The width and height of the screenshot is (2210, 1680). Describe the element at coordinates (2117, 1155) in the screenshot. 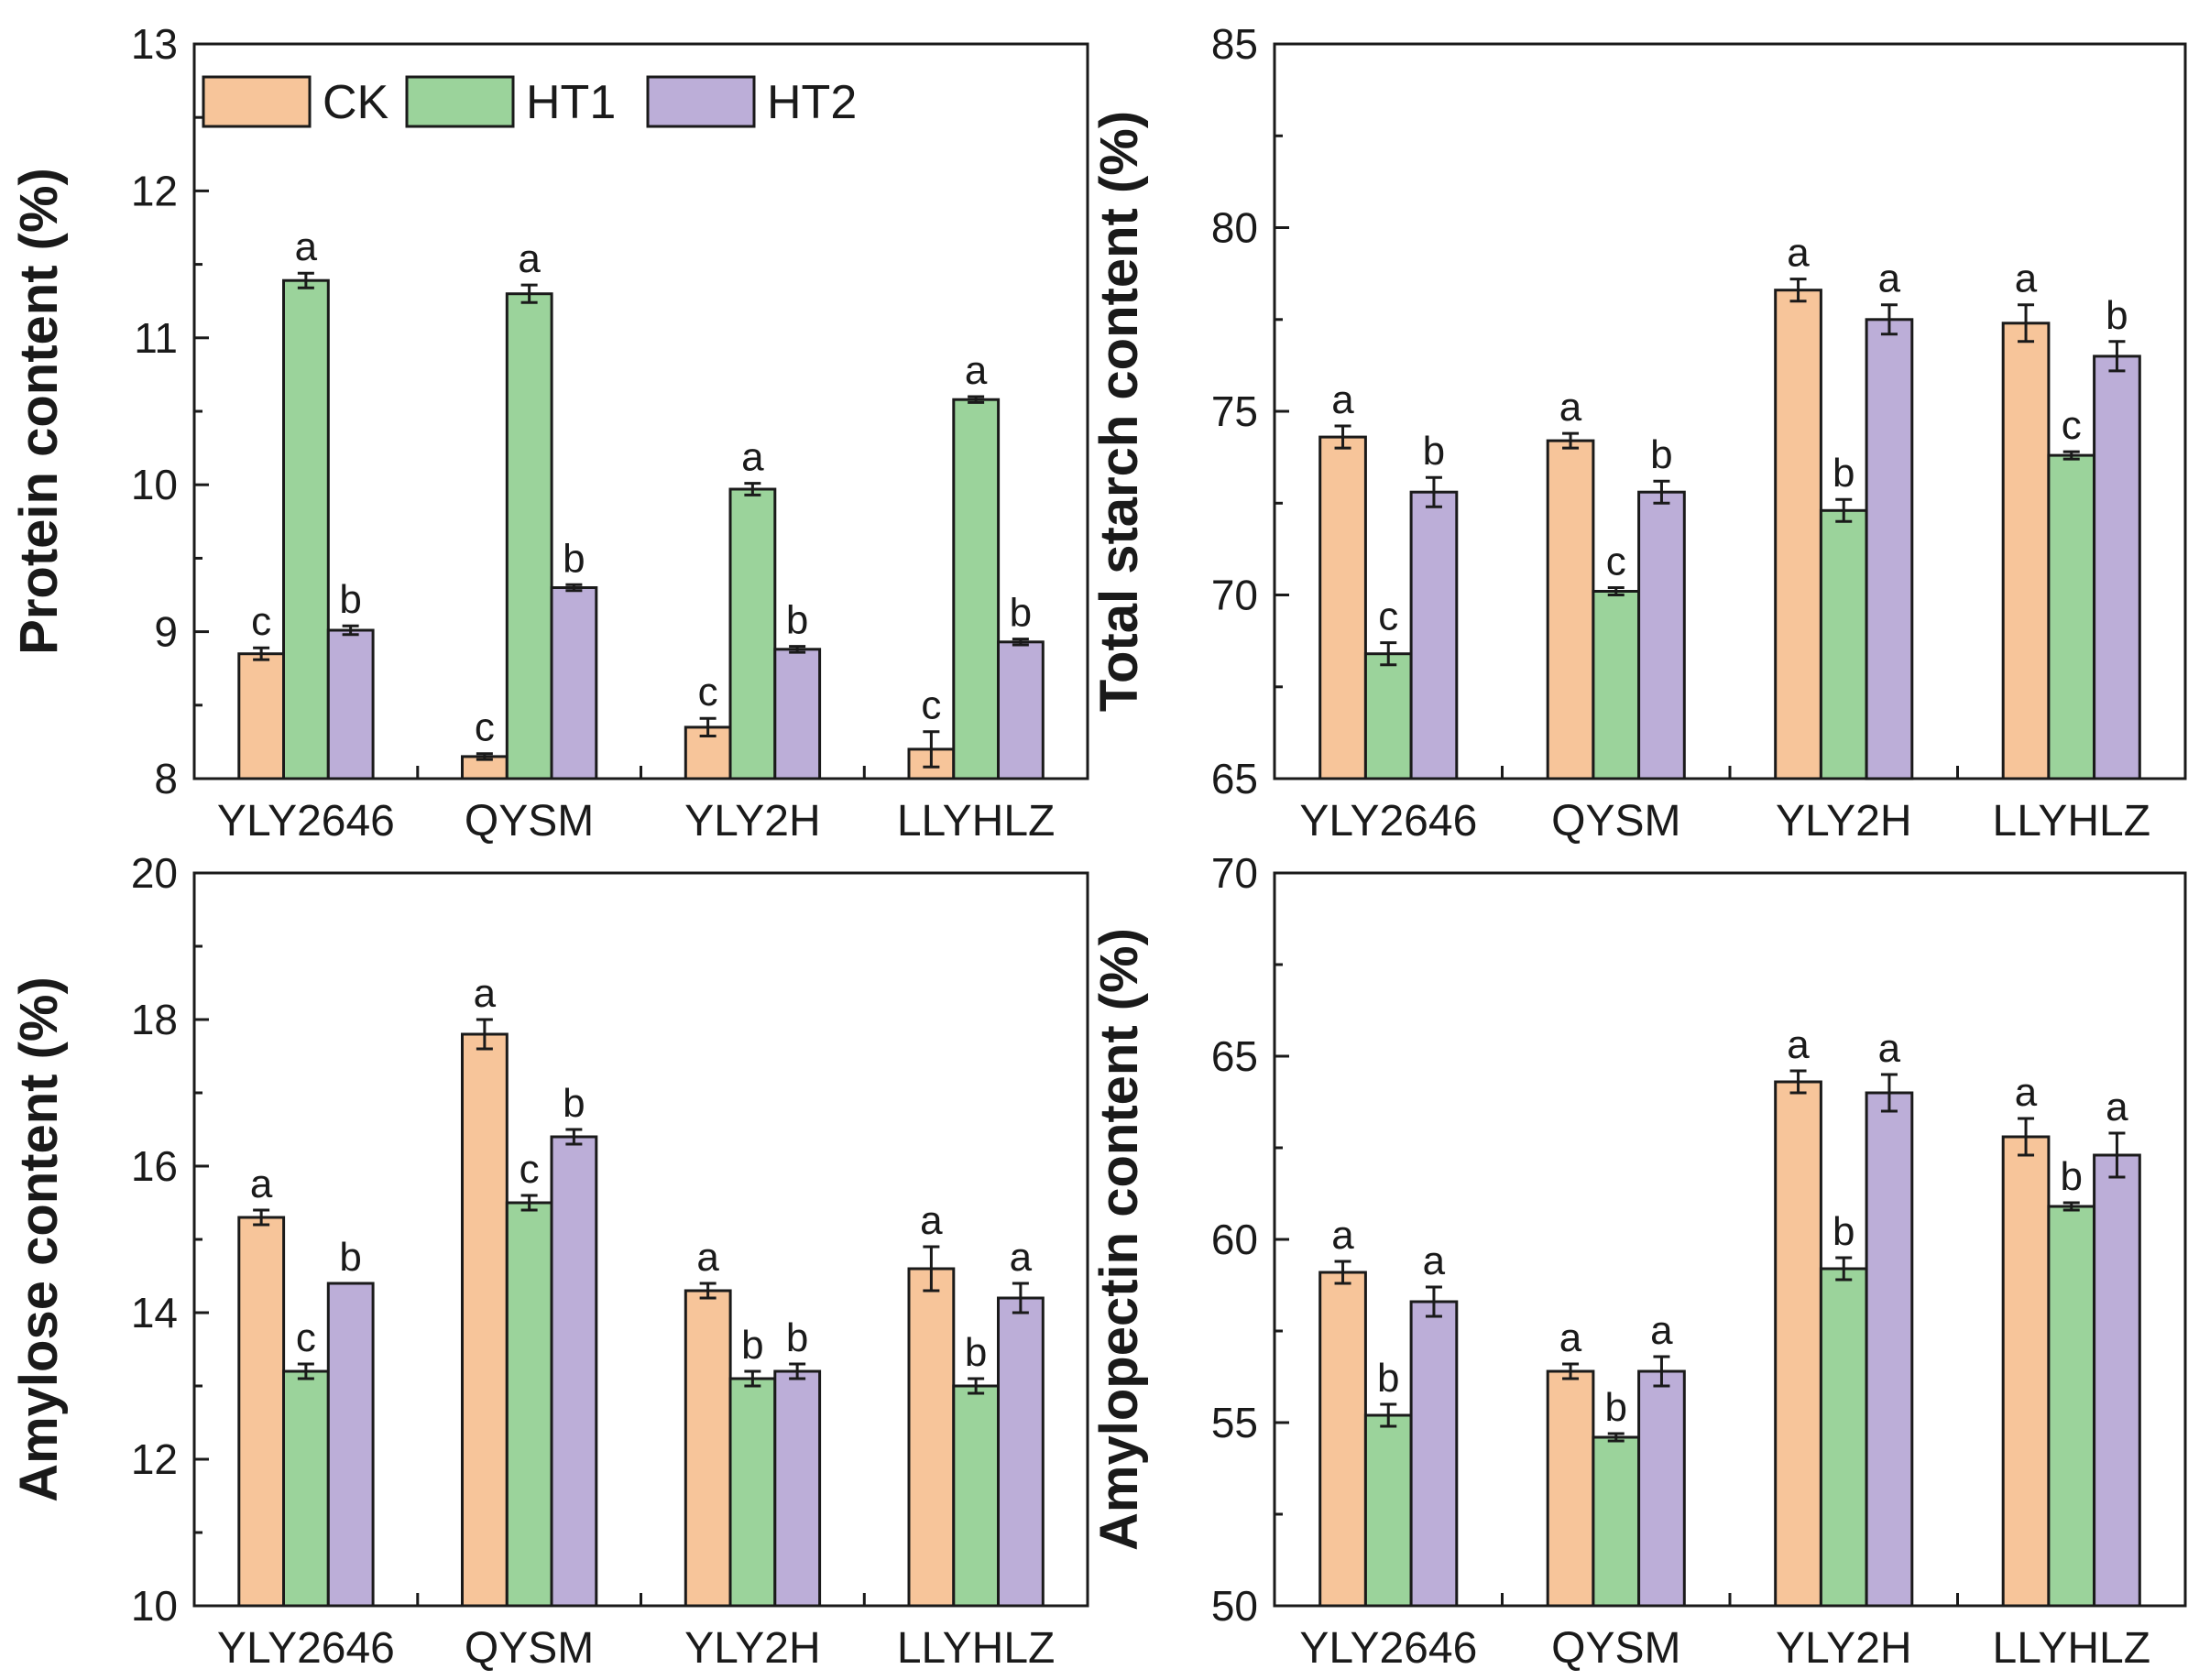

I see `error-bar-ht2-llyhlz` at that location.